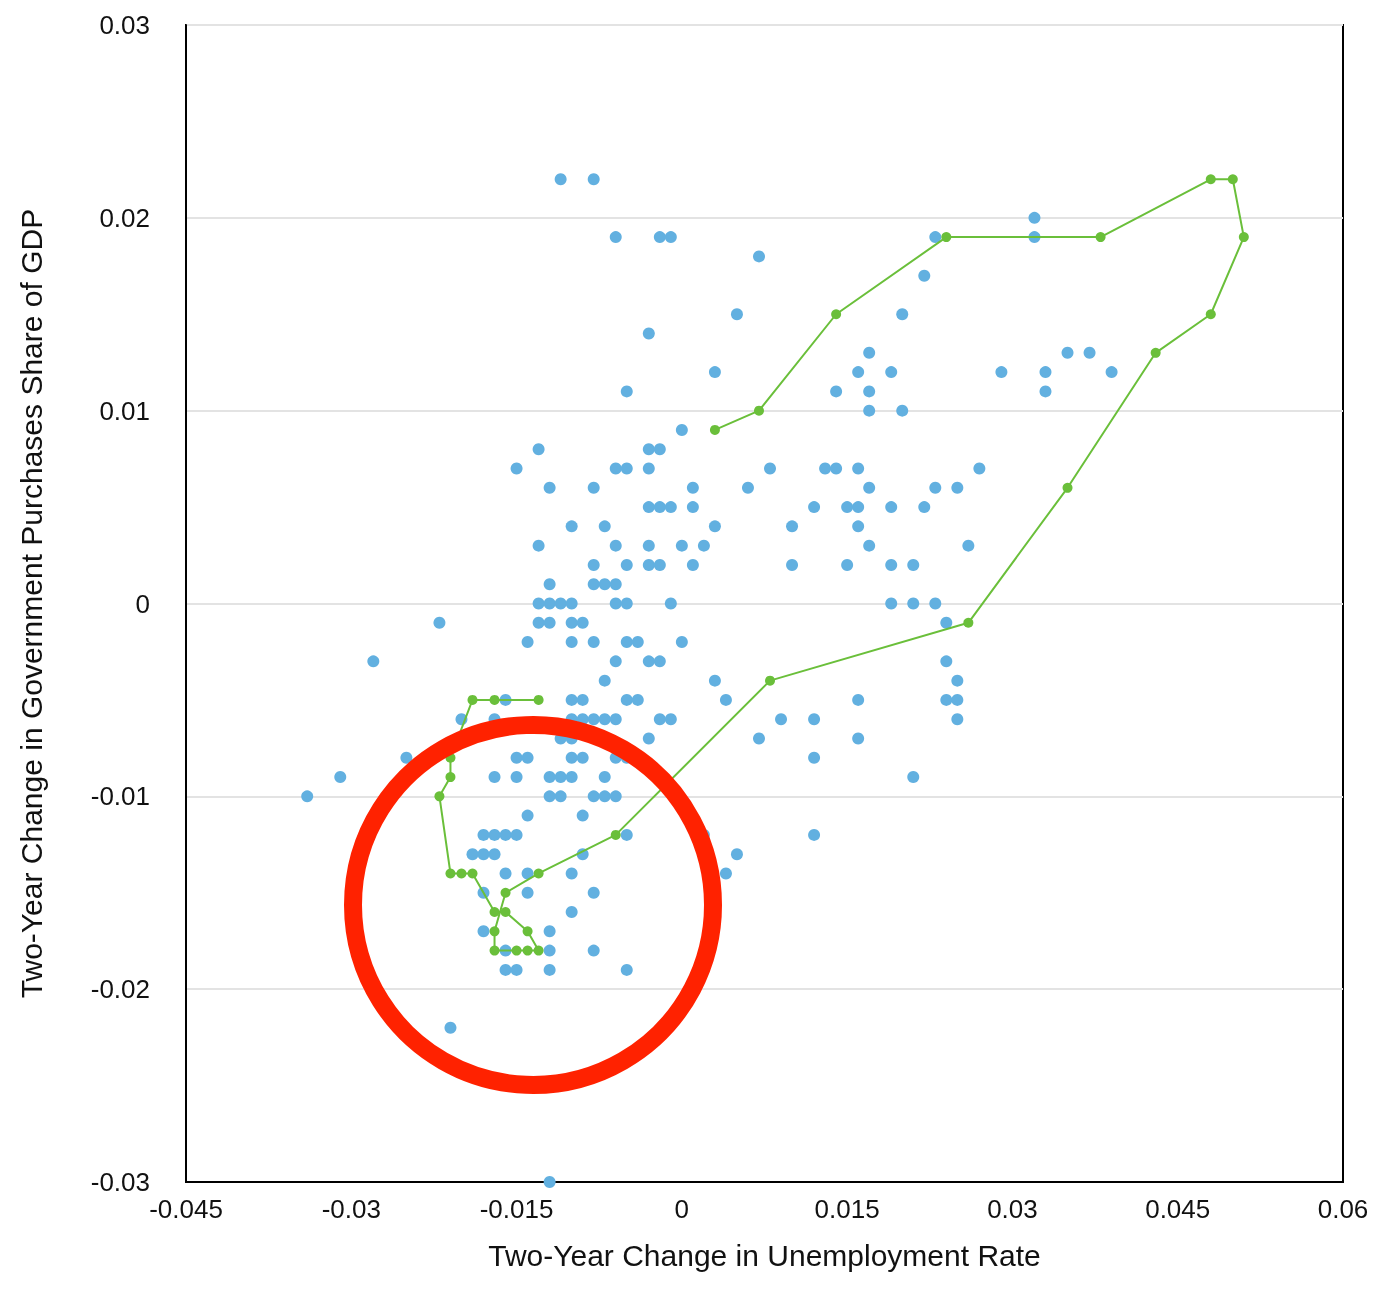 The height and width of the screenshot is (1289, 1398). Describe the element at coordinates (120, 989) in the screenshot. I see `y-tick-label: -0.02` at that location.